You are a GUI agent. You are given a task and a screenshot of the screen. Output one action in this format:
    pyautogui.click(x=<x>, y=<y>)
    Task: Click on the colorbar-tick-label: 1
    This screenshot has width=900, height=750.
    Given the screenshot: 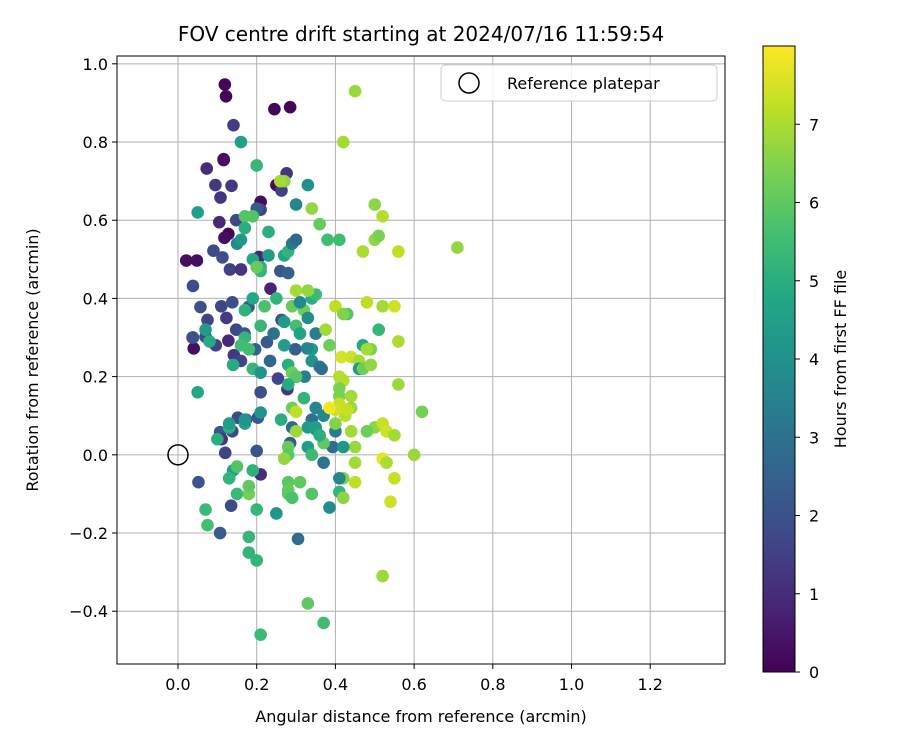 What is the action you would take?
    pyautogui.click(x=814, y=594)
    